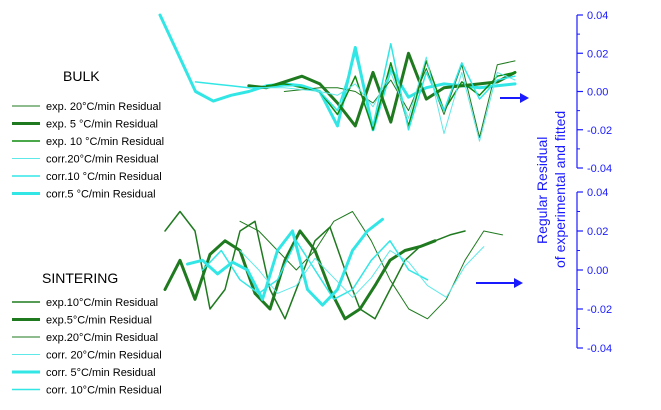  I want to click on legend-label: corr. 20°C/min Residual, so click(104, 356).